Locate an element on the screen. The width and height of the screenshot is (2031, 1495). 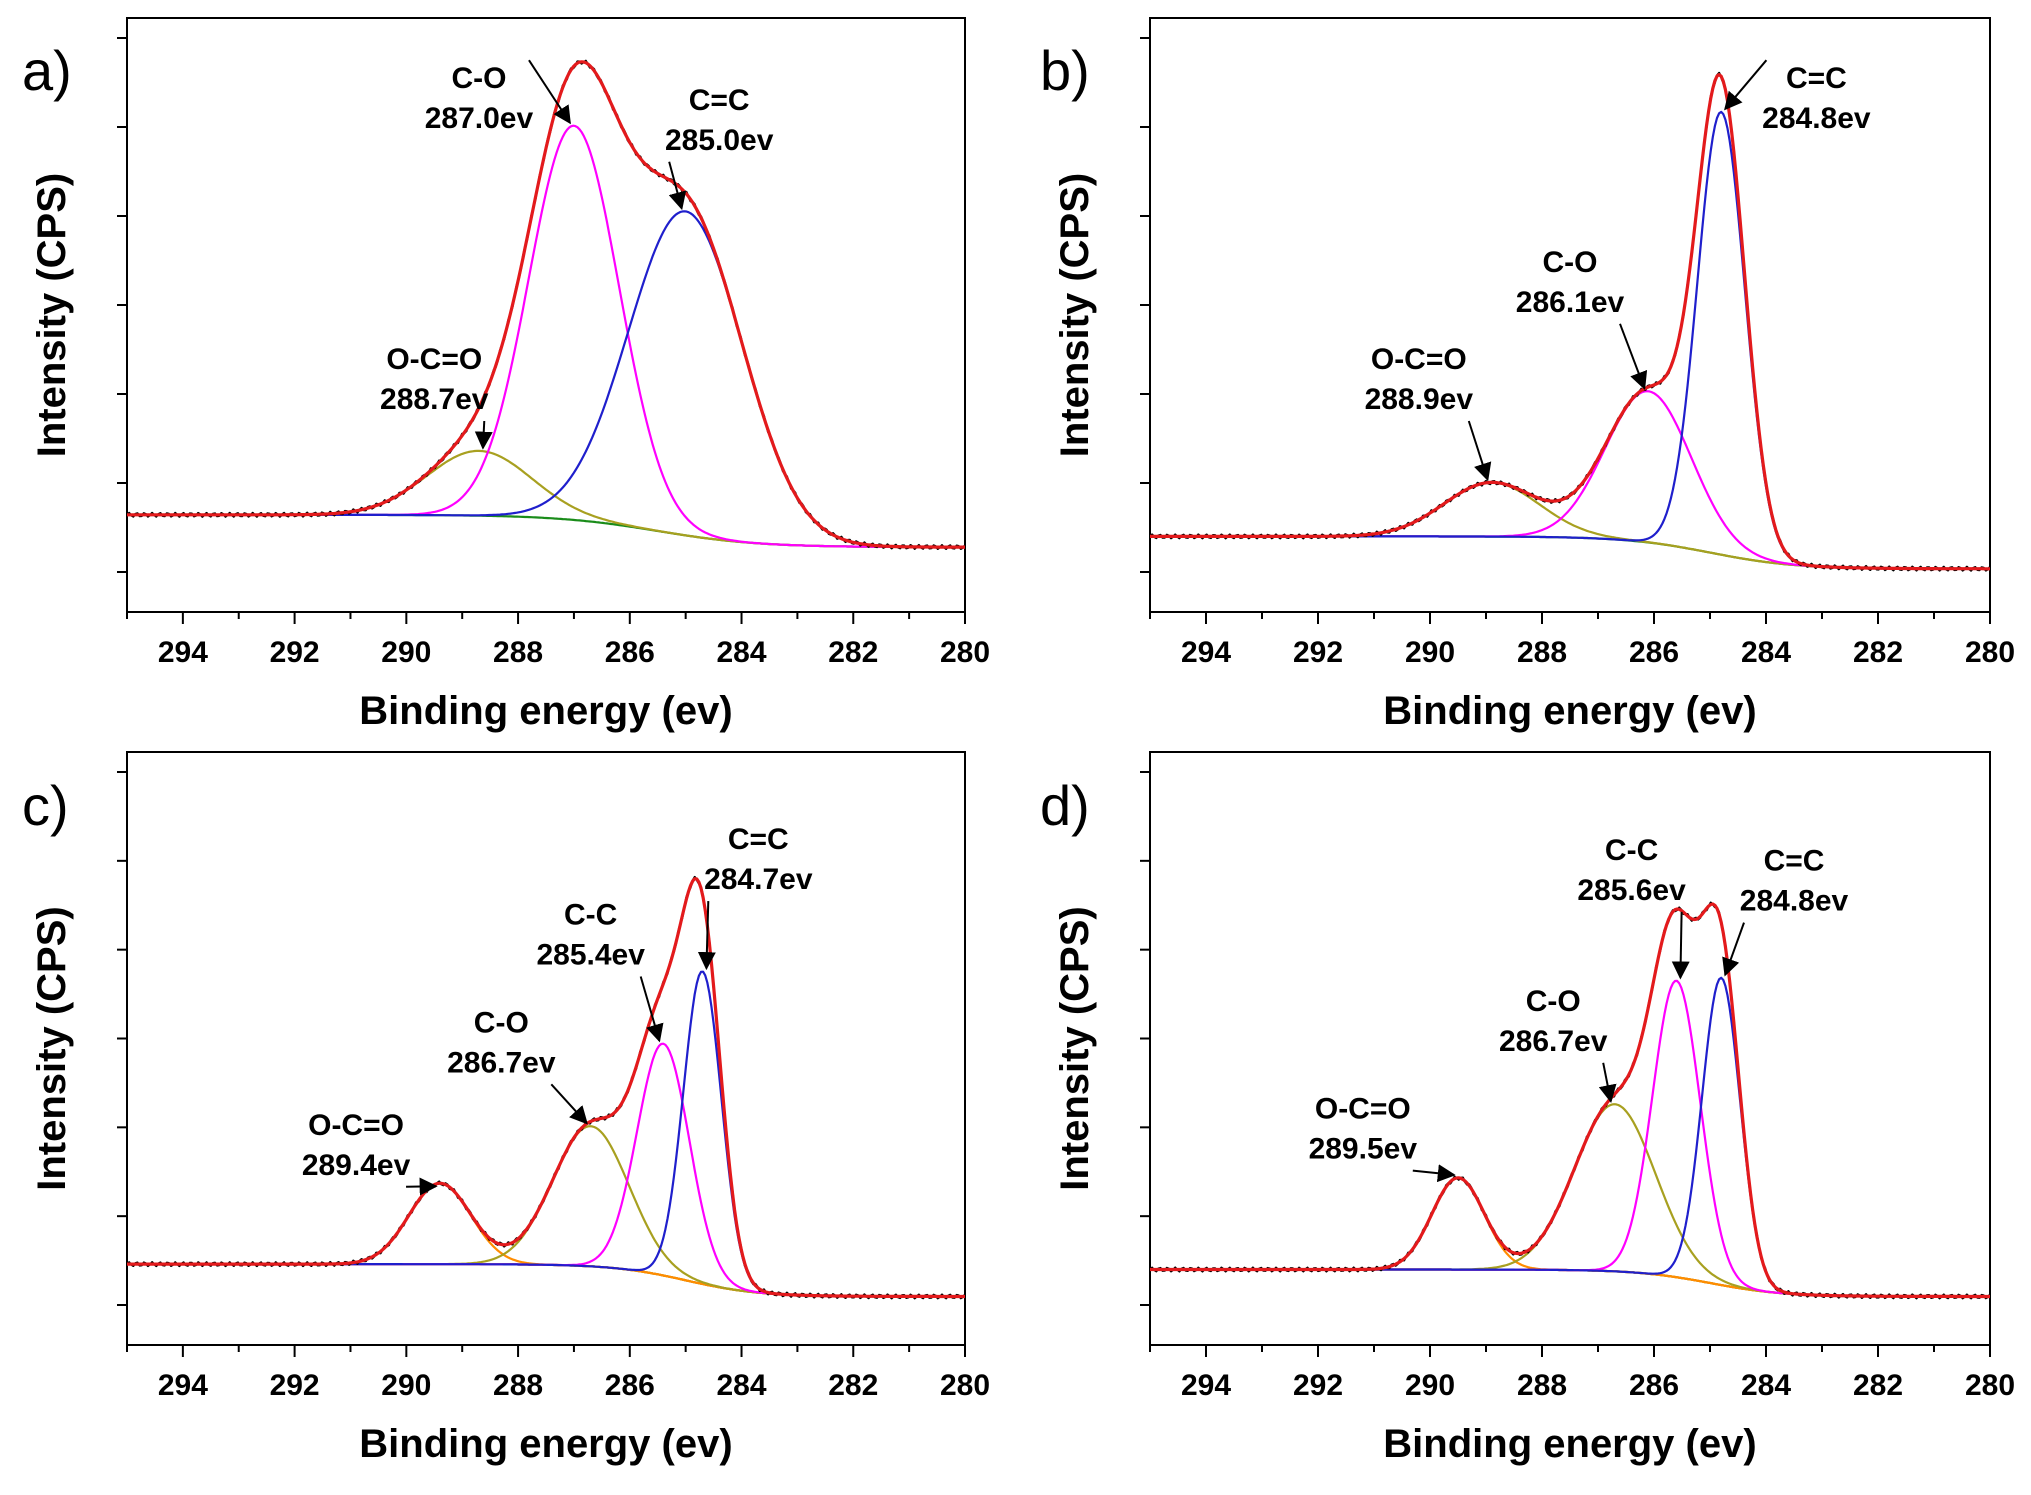
peak-energy-value: 284.7ev is located at coordinates (758, 879).